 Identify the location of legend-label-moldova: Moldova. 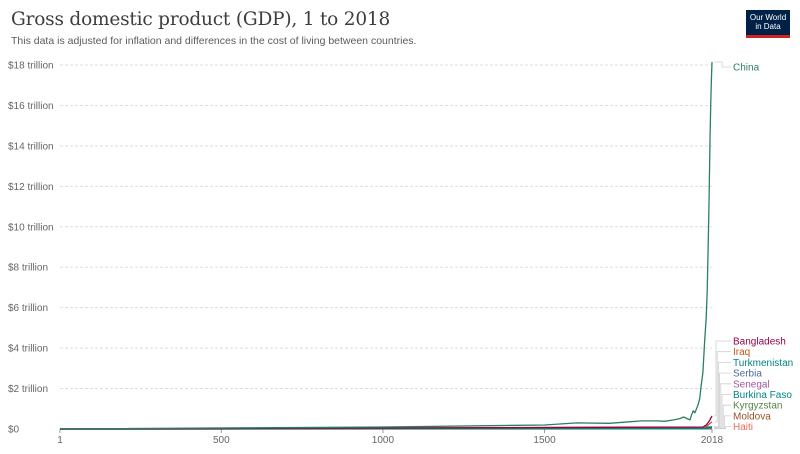
(752, 416).